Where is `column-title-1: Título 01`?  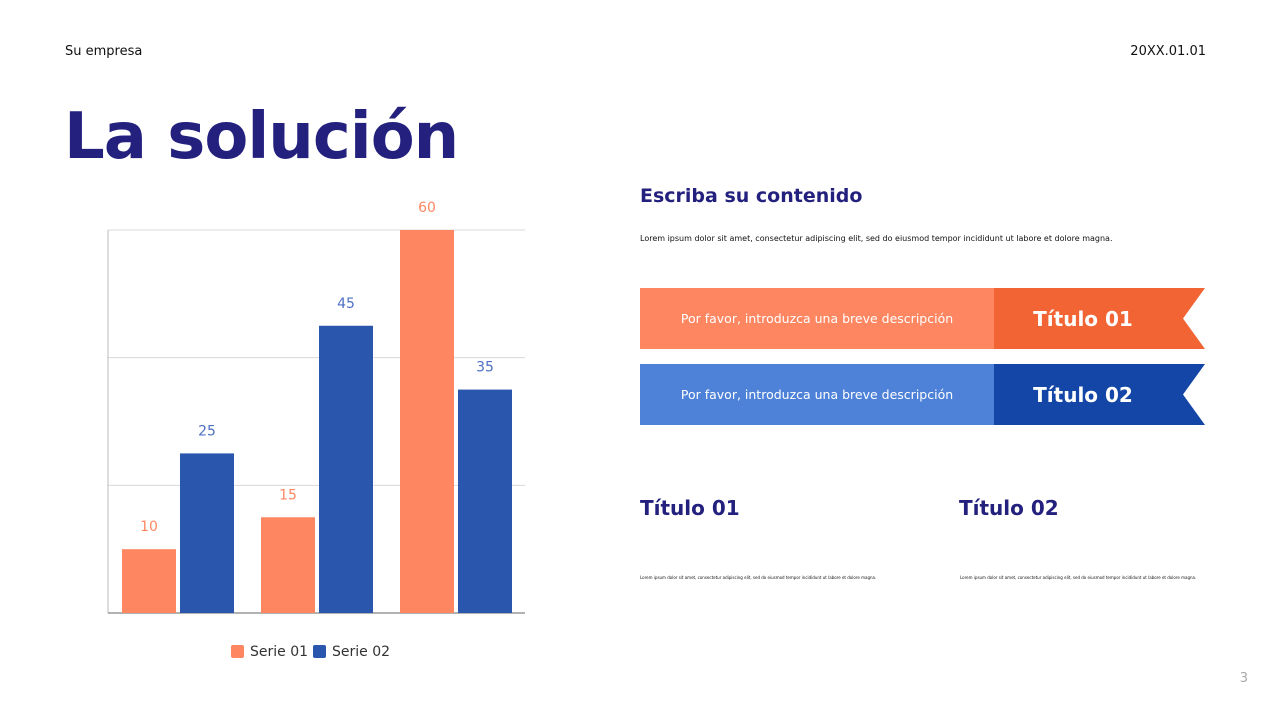 column-title-1: Título 01 is located at coordinates (690, 508).